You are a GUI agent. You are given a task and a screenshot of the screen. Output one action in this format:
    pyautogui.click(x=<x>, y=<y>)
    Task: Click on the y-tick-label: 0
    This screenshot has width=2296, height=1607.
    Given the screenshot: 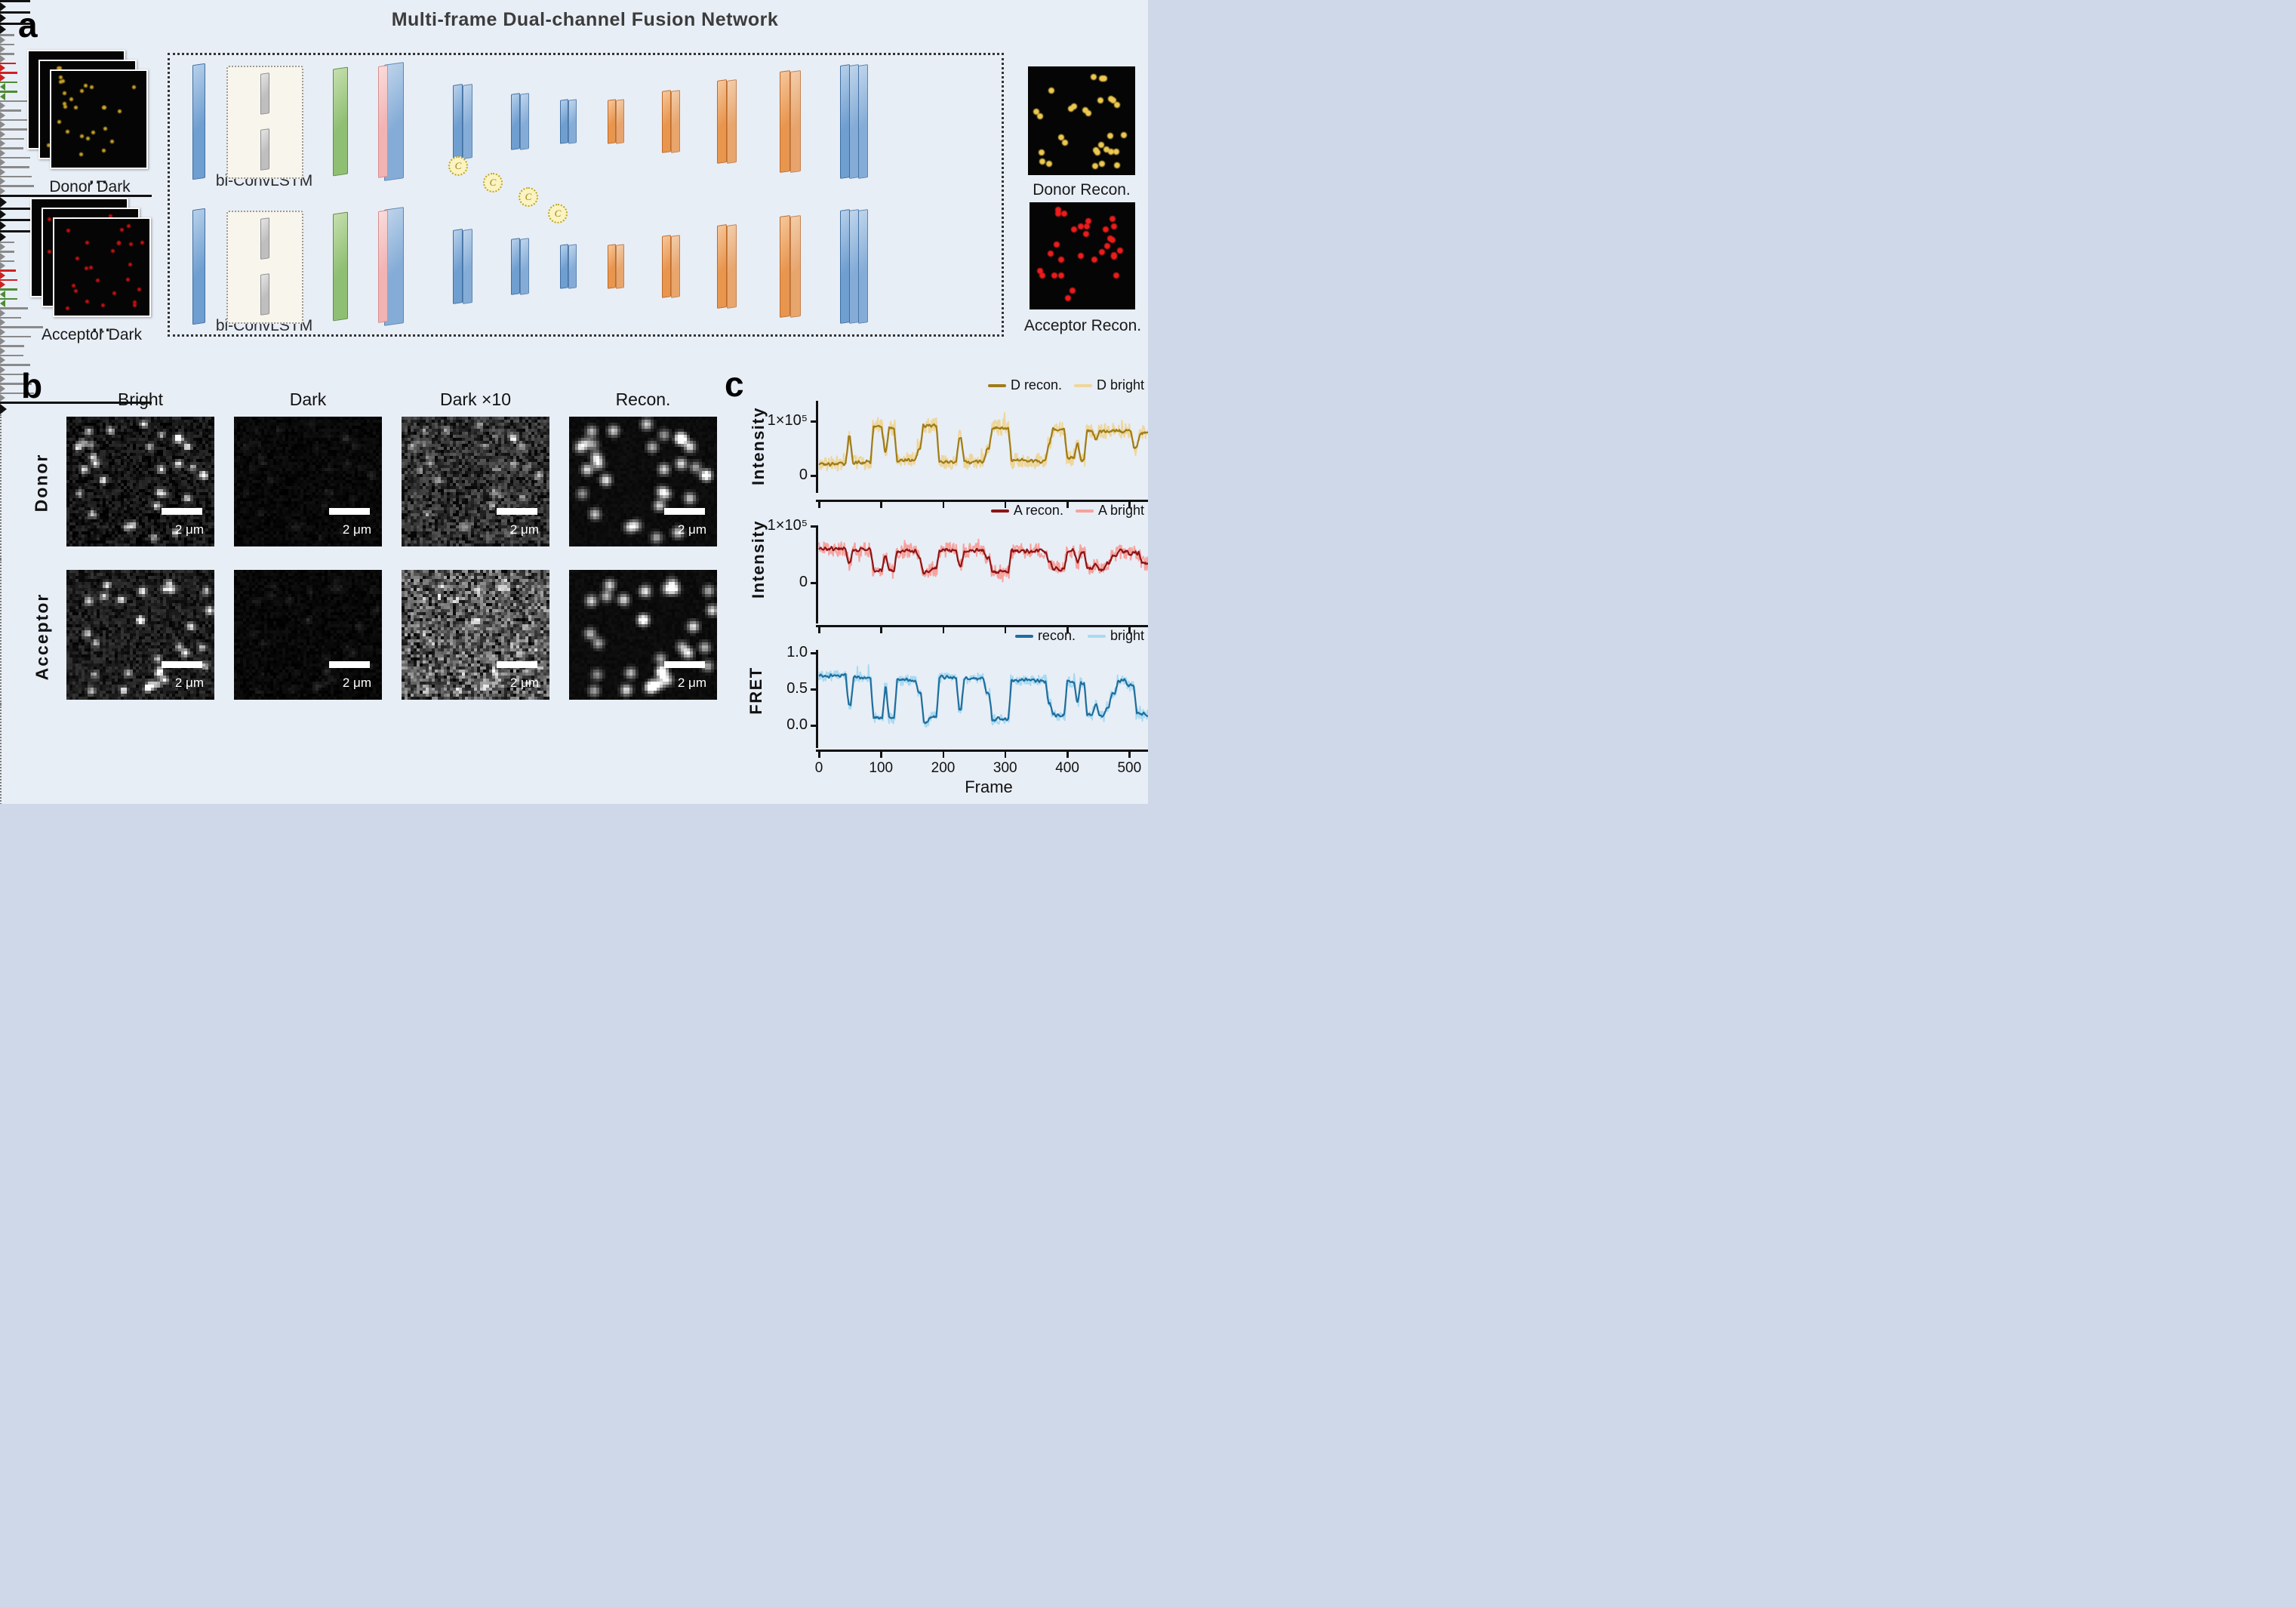 What is the action you would take?
    pyautogui.click(x=803, y=582)
    